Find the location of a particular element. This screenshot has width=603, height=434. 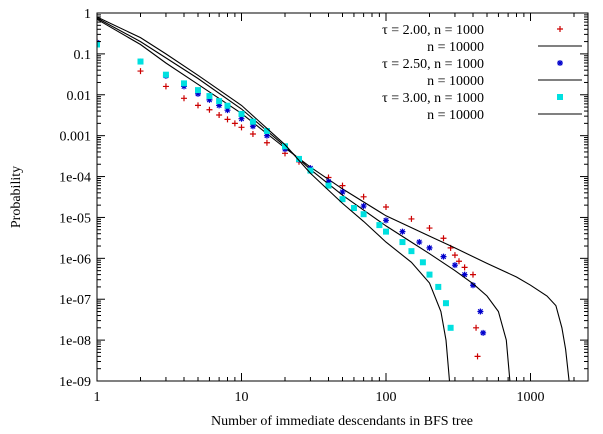

y-tick-label: 0.01 is located at coordinates (79, 96).